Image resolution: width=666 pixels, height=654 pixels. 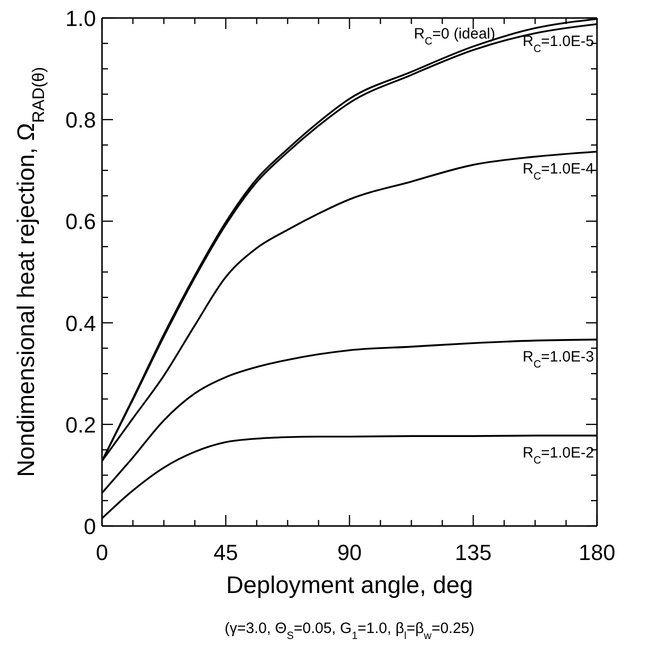 I want to click on x-tick-label: 45, so click(x=226, y=552).